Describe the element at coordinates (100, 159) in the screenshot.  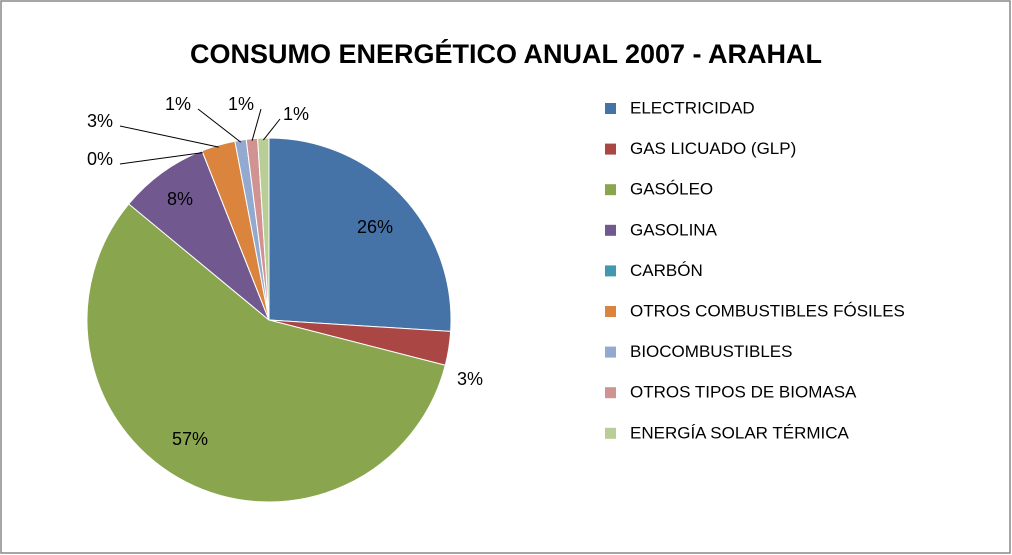
I see `data-label: 0%` at that location.